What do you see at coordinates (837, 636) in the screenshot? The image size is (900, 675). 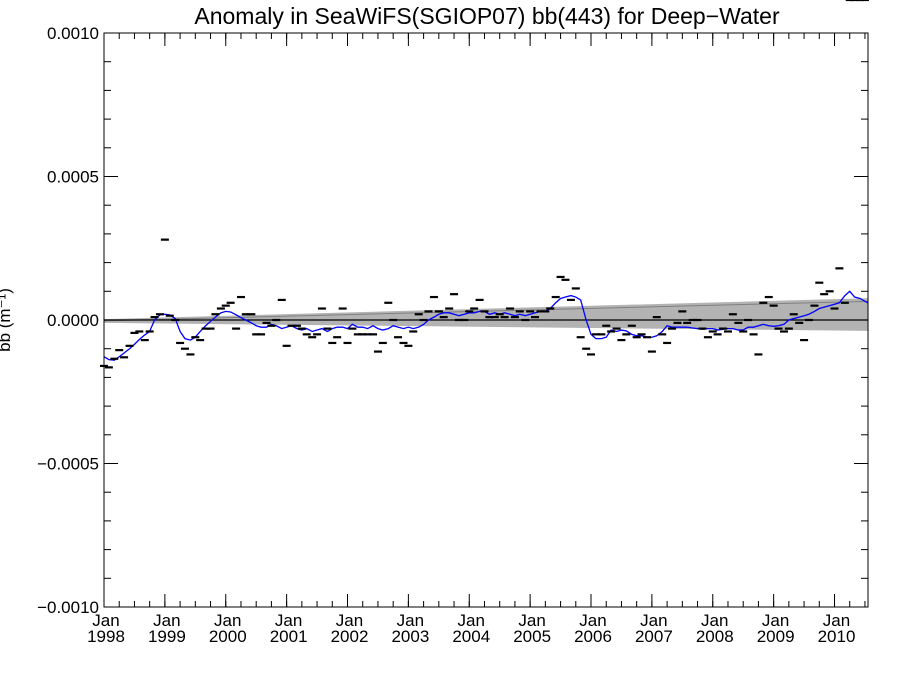 I see `x-tick-year-label: 2010` at bounding box center [837, 636].